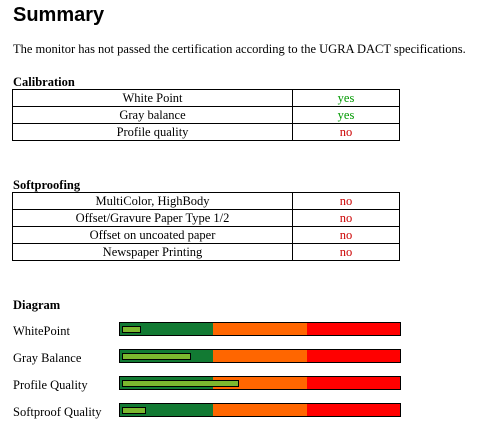  I want to click on diagram-label: WhitePoint, so click(41, 331).